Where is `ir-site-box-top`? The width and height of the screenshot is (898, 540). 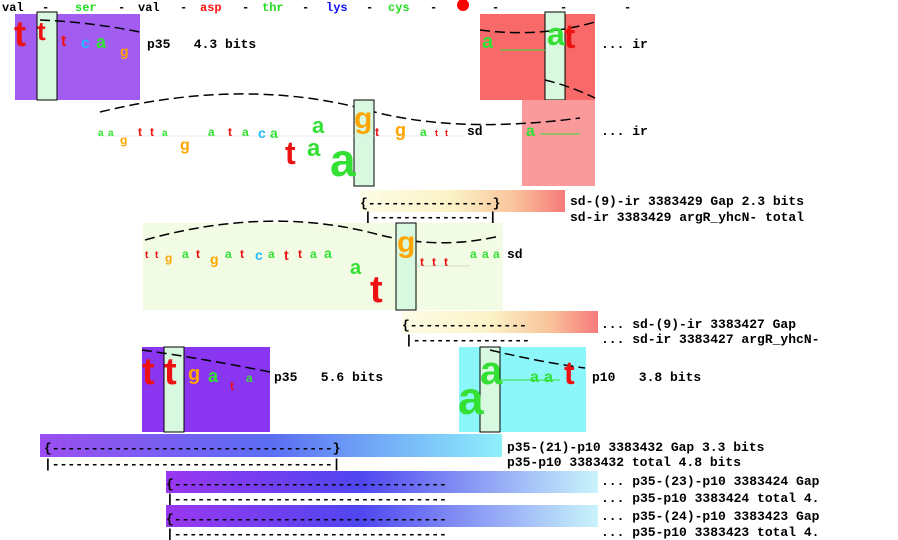
ir-site-box-top is located at coordinates (537, 57).